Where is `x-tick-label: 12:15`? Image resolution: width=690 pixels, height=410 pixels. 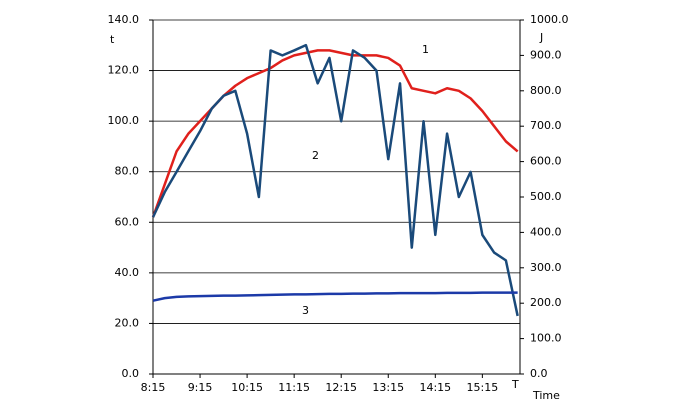
x-tick-label: 12:15 is located at coordinates (341, 387).